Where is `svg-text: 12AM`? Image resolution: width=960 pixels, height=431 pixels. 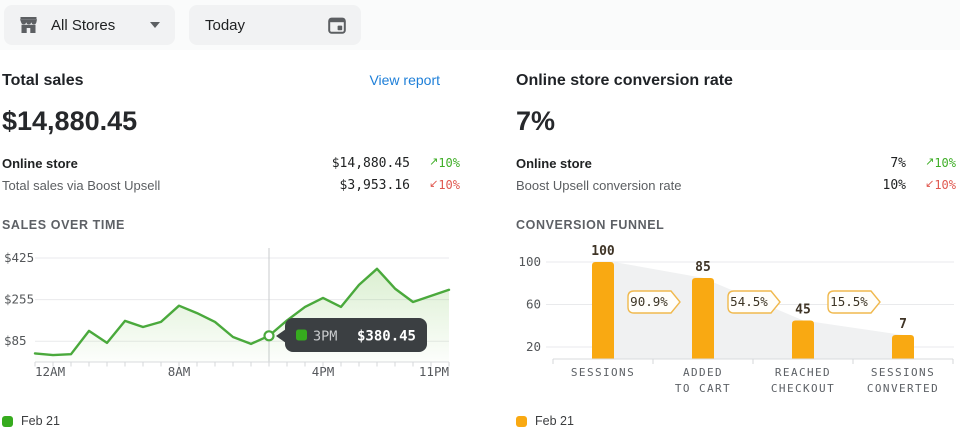 svg-text: 12AM is located at coordinates (50, 371).